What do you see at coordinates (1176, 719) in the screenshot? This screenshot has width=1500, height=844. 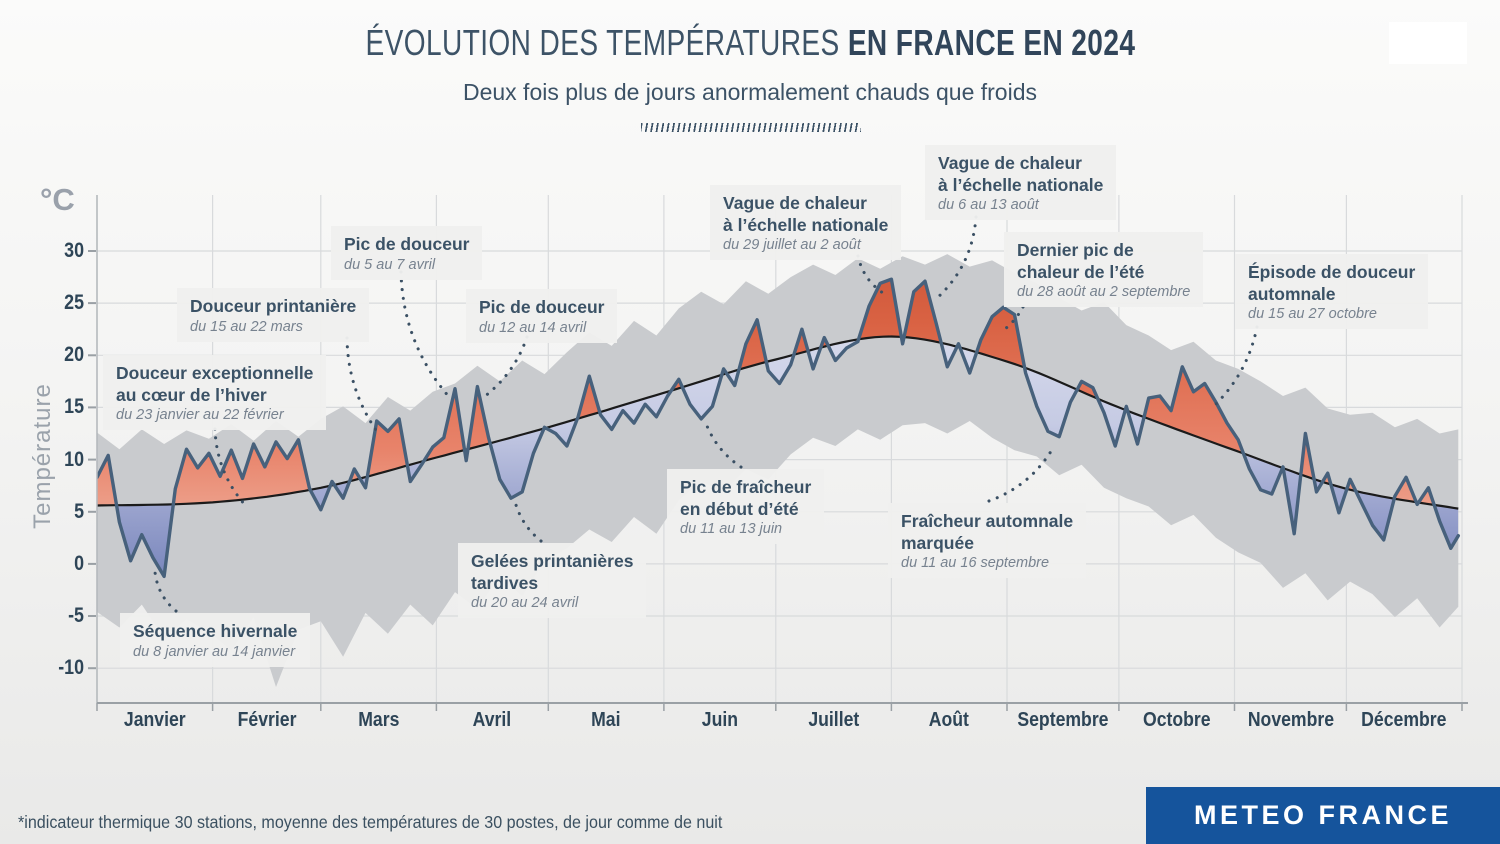 I see `x-month-label: Octobre` at bounding box center [1176, 719].